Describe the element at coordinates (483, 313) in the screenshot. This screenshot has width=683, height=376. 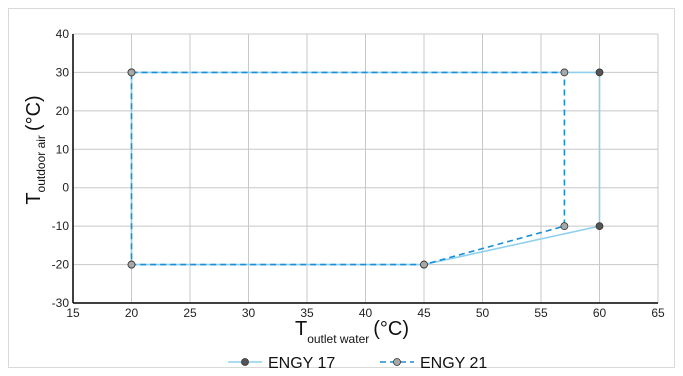
I see `x-tick-label: 50` at that location.